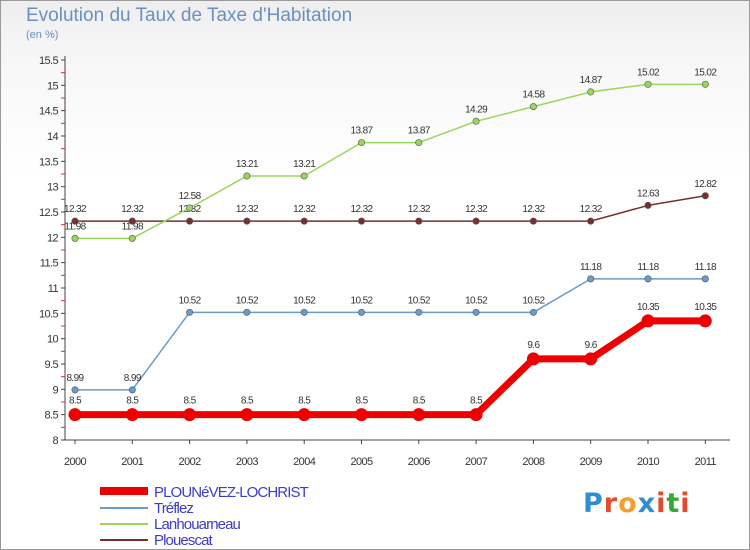 This screenshot has width=750, height=550. I want to click on y-tick-label: 15, so click(53, 86).